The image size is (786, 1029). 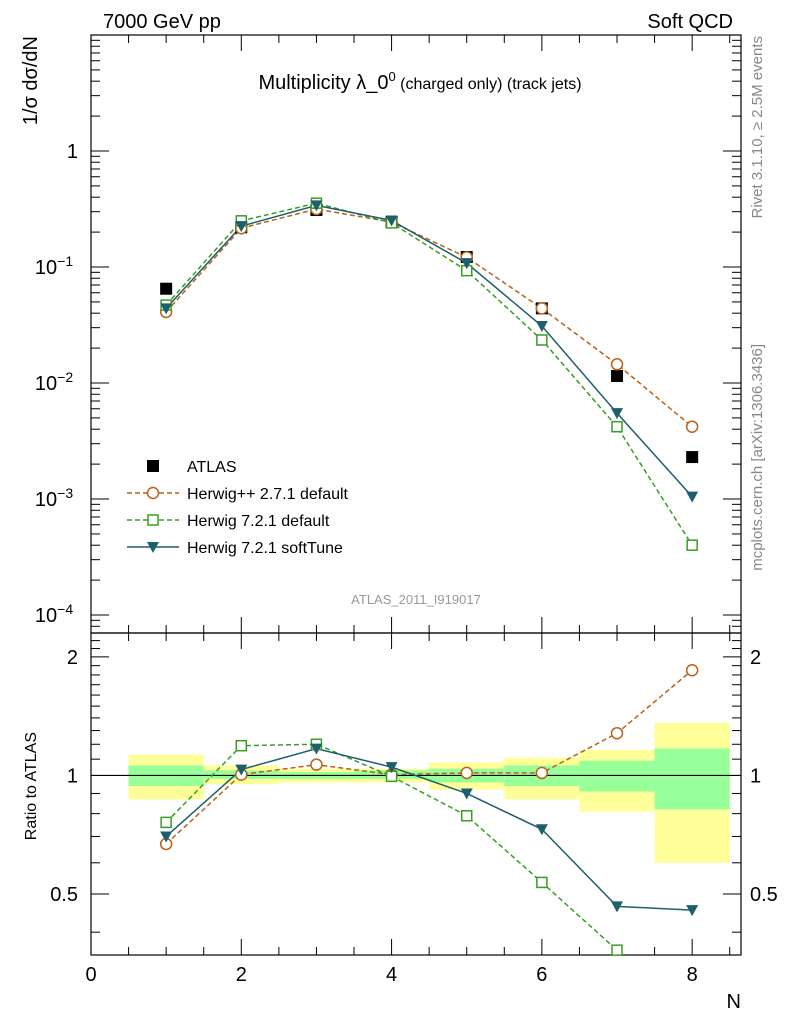 What do you see at coordinates (541, 975) in the screenshot?
I see `x-tick-label: 6` at bounding box center [541, 975].